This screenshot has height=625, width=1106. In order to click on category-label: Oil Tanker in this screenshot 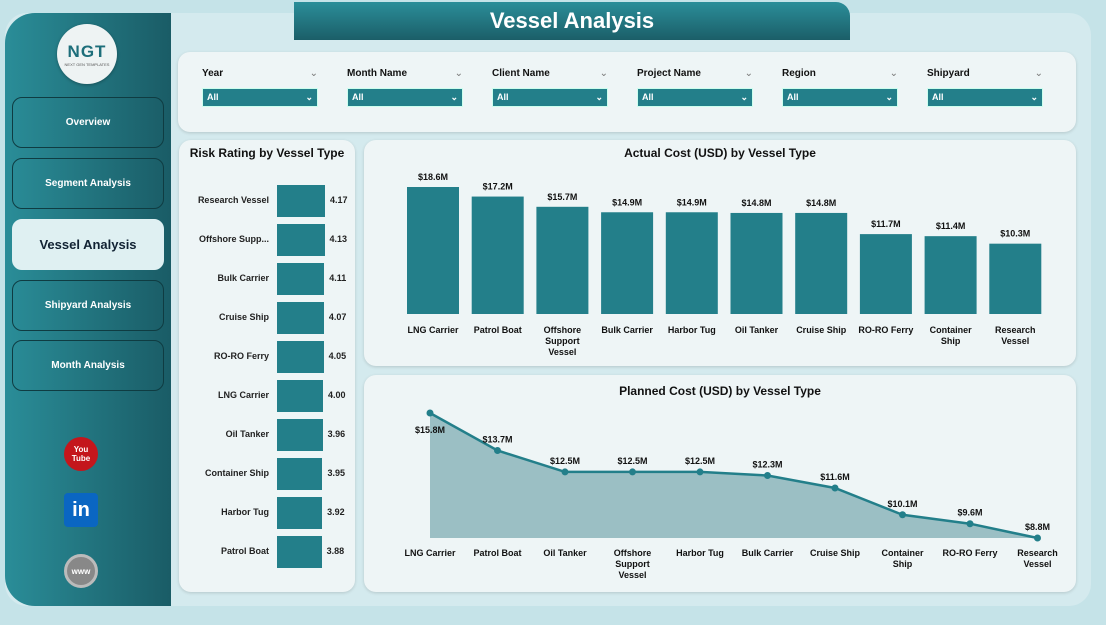, I will do `click(565, 553)`.